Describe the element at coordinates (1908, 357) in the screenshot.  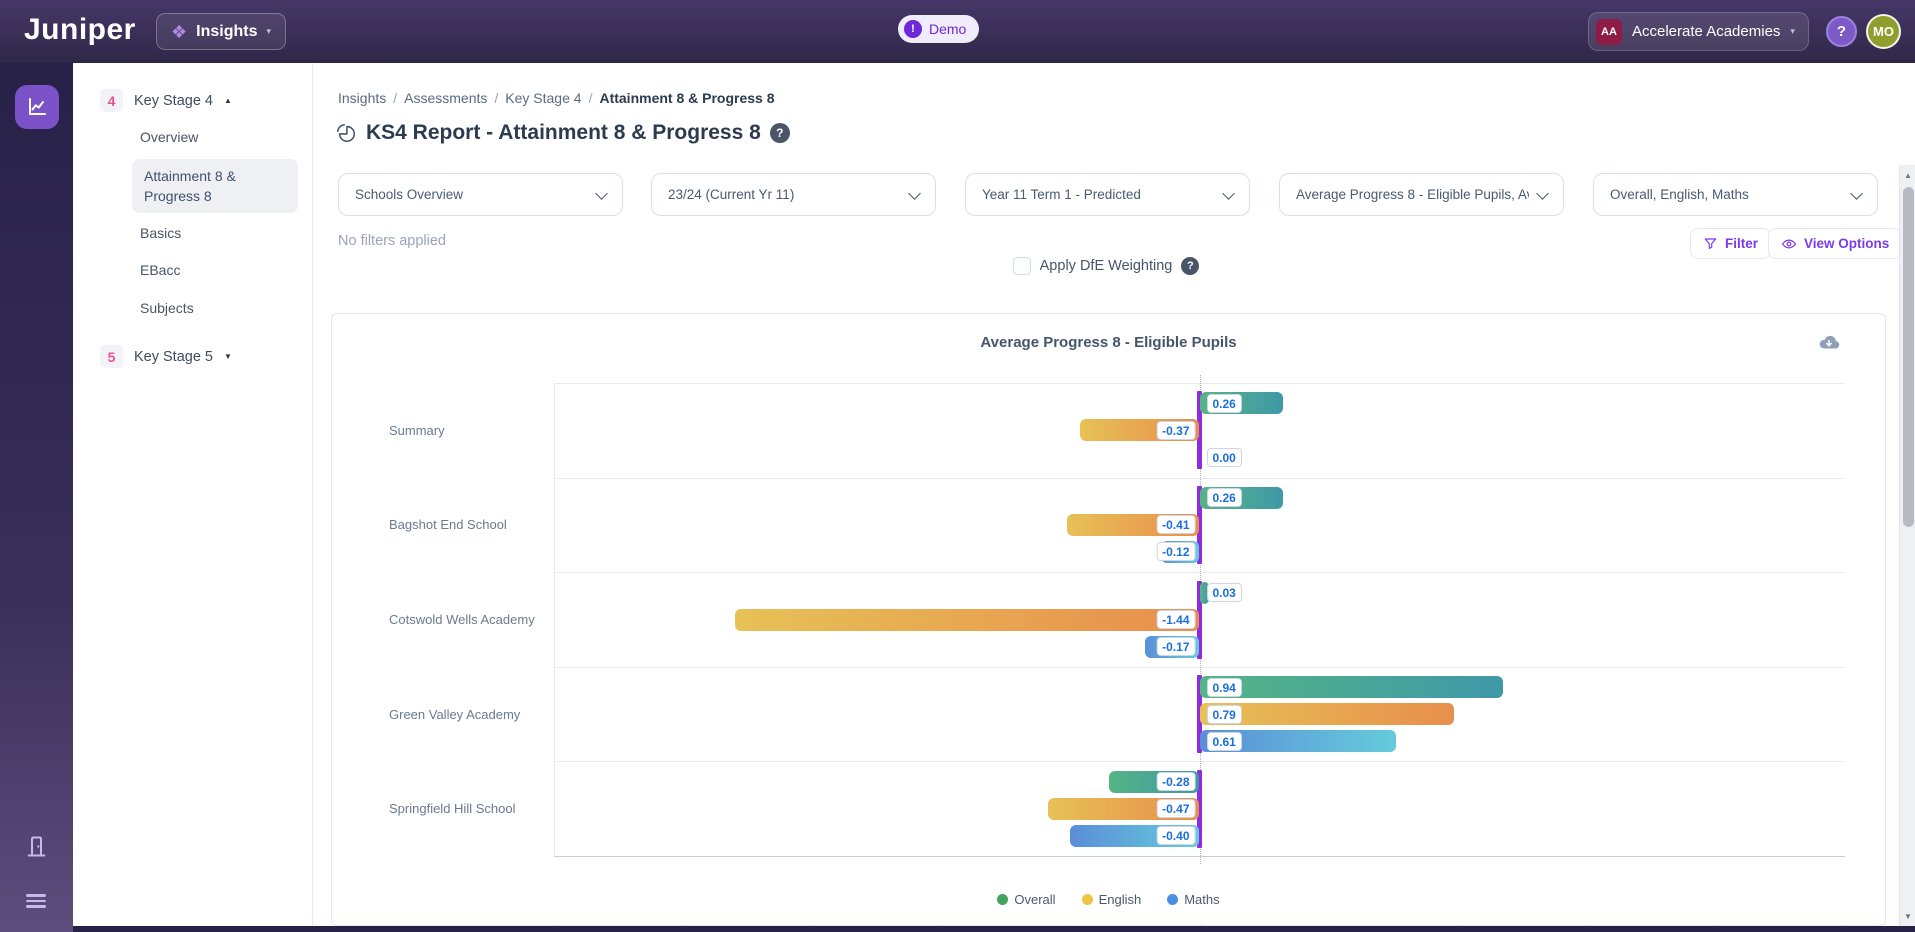
I see `scrollbar-thumb` at that location.